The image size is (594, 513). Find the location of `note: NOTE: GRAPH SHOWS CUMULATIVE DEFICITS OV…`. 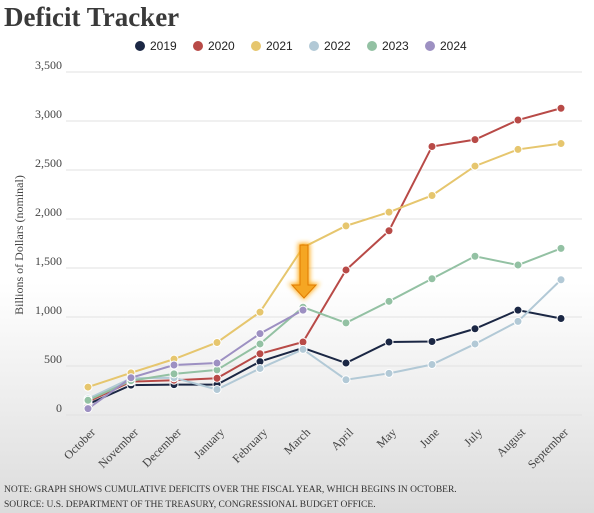

note: NOTE: GRAPH SHOWS CUMULATIVE DEFICITS OV… is located at coordinates (230, 490).